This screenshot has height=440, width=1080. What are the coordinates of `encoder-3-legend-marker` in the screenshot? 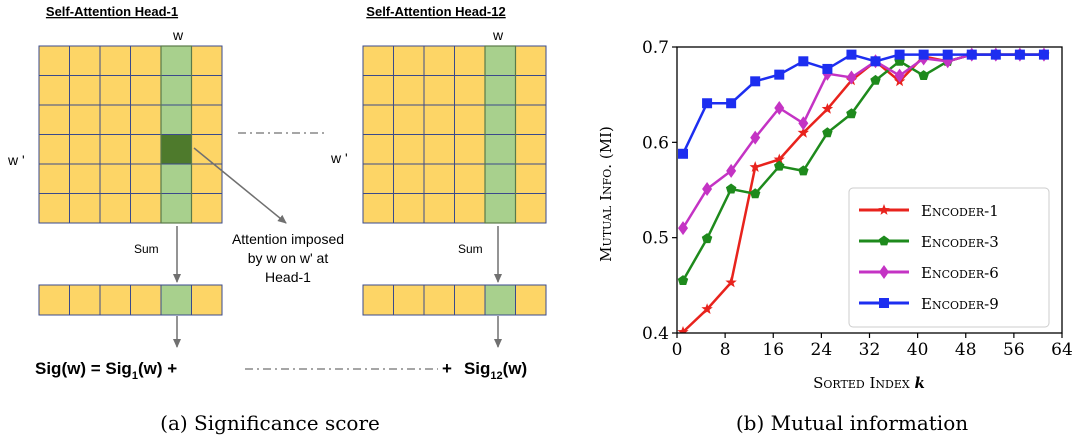 It's located at (884, 240).